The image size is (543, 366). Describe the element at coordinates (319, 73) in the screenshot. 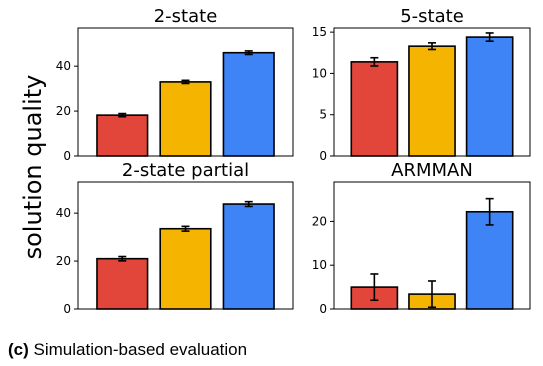

I see `panel-2-ytick-label-2: 10` at that location.